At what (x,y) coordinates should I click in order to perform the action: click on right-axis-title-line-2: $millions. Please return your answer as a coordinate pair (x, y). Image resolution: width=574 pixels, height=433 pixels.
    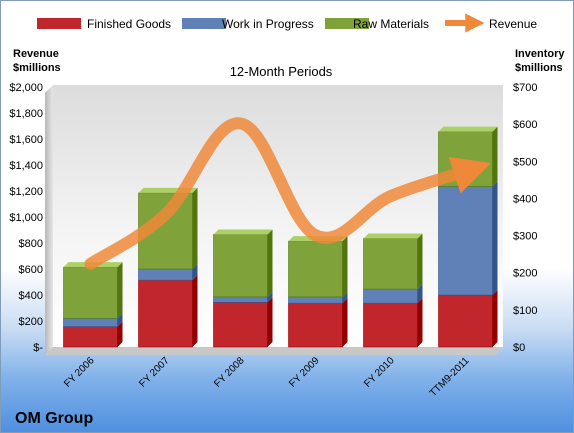
    Looking at the image, I should click on (539, 68).